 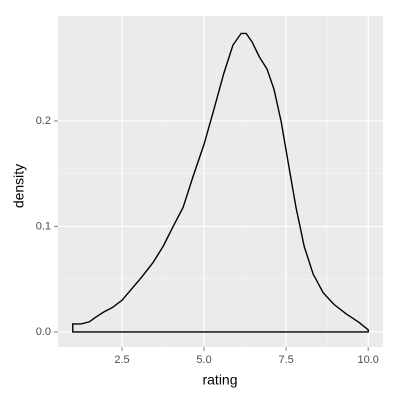 I want to click on x-tick-label: 7.5, so click(x=286, y=360).